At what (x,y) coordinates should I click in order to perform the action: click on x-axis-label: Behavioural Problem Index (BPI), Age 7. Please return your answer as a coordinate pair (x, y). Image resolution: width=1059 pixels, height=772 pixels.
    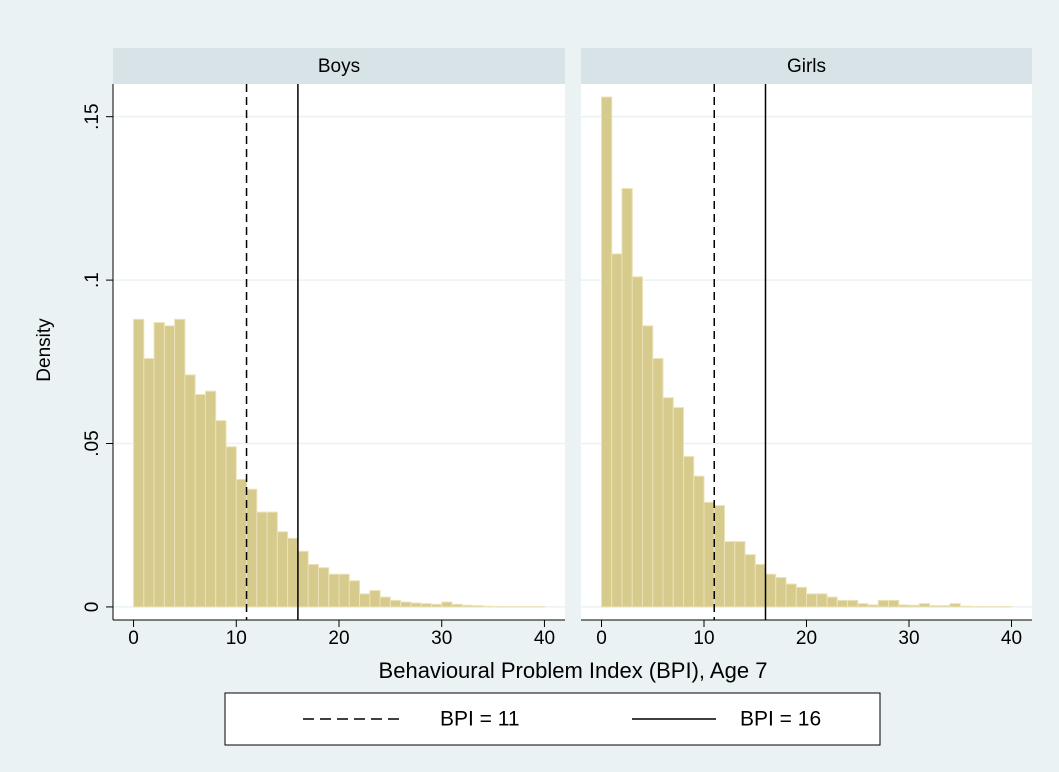
    Looking at the image, I should click on (573, 670).